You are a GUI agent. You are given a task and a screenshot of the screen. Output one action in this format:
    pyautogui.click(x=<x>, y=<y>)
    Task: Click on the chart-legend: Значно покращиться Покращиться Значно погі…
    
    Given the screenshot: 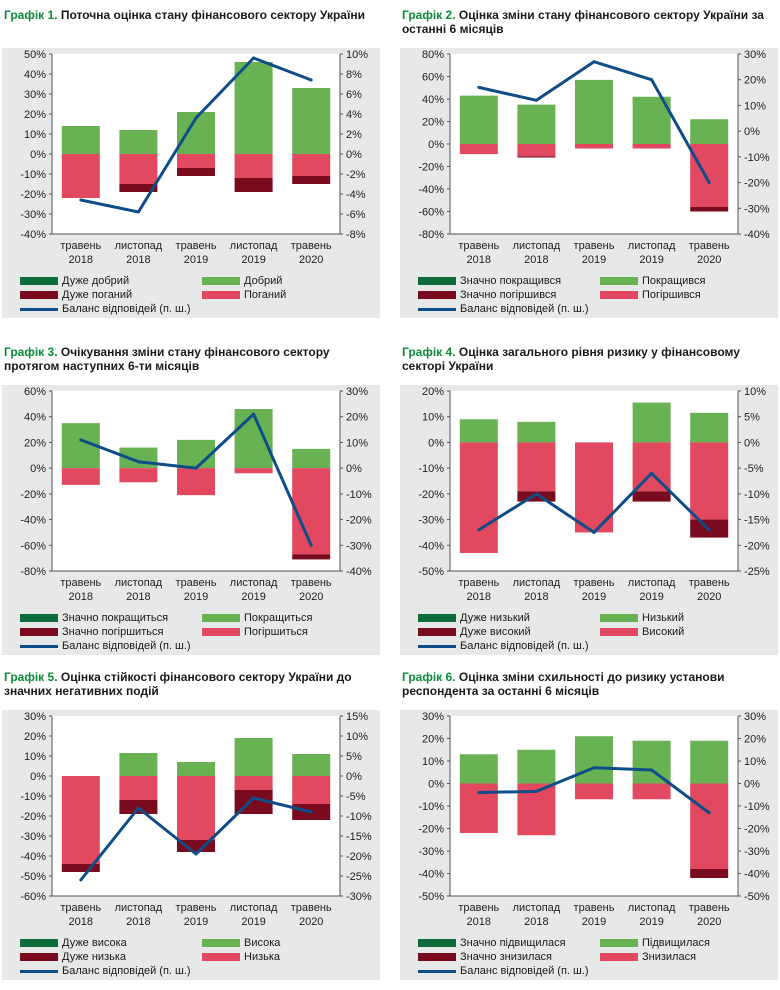 What is the action you would take?
    pyautogui.click(x=191, y=634)
    